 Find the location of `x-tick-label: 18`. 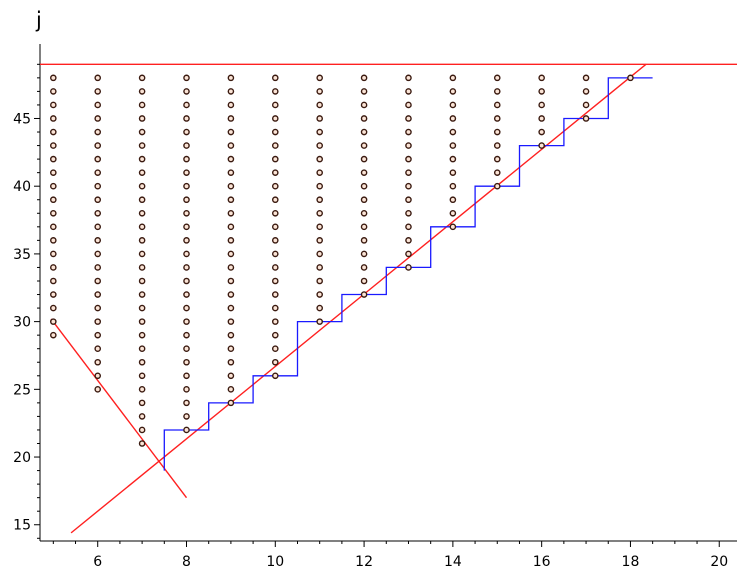

x-tick-label: 18 is located at coordinates (631, 562).